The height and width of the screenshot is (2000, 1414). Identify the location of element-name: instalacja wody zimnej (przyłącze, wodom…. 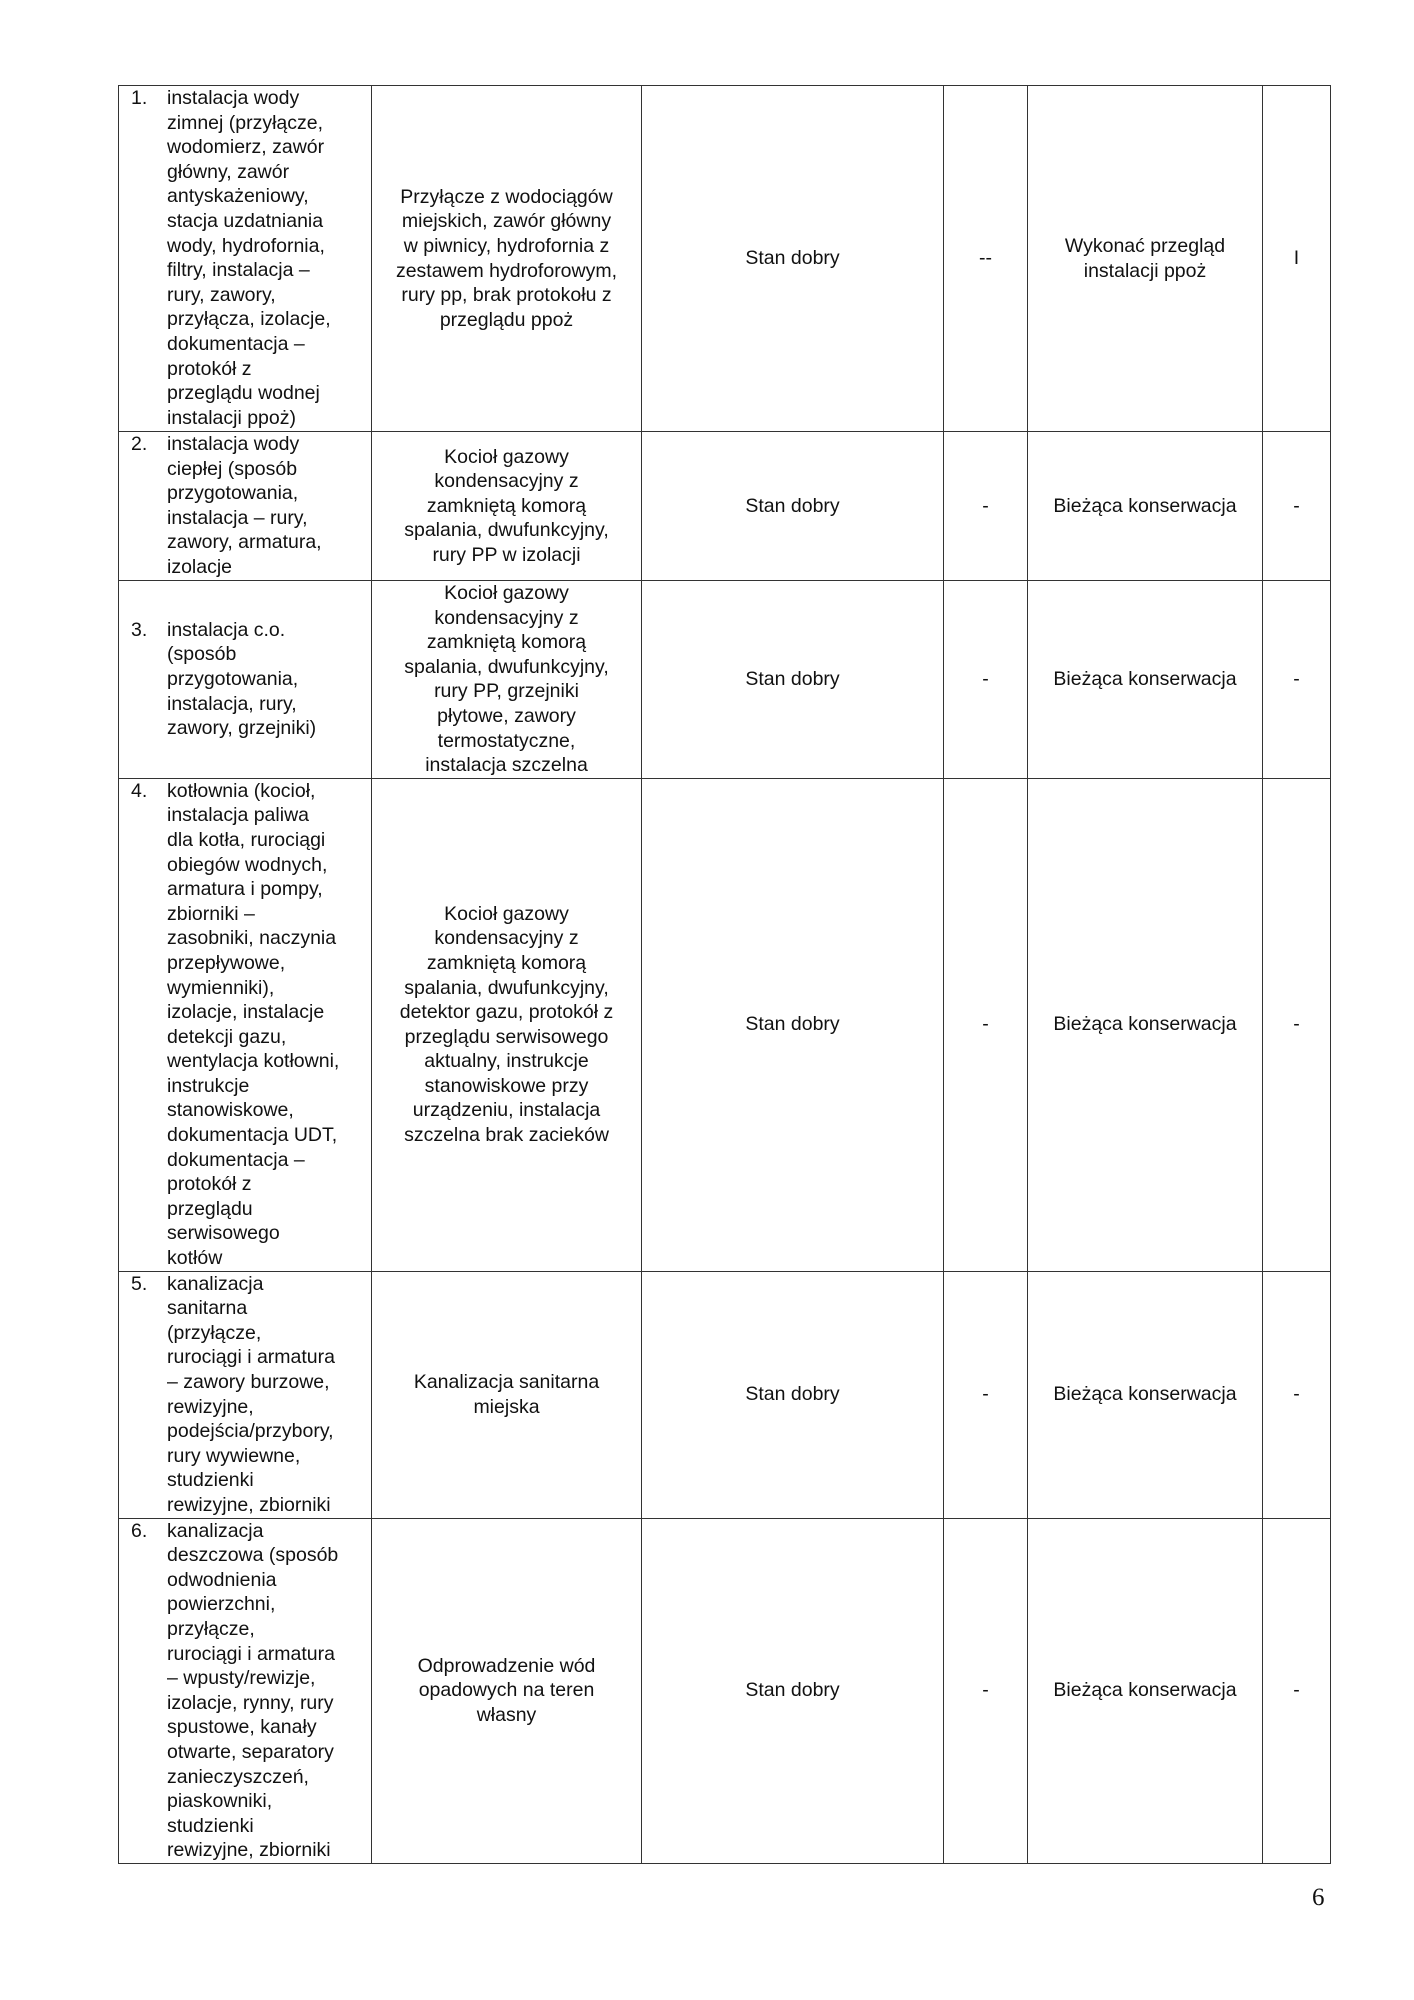
(249, 258).